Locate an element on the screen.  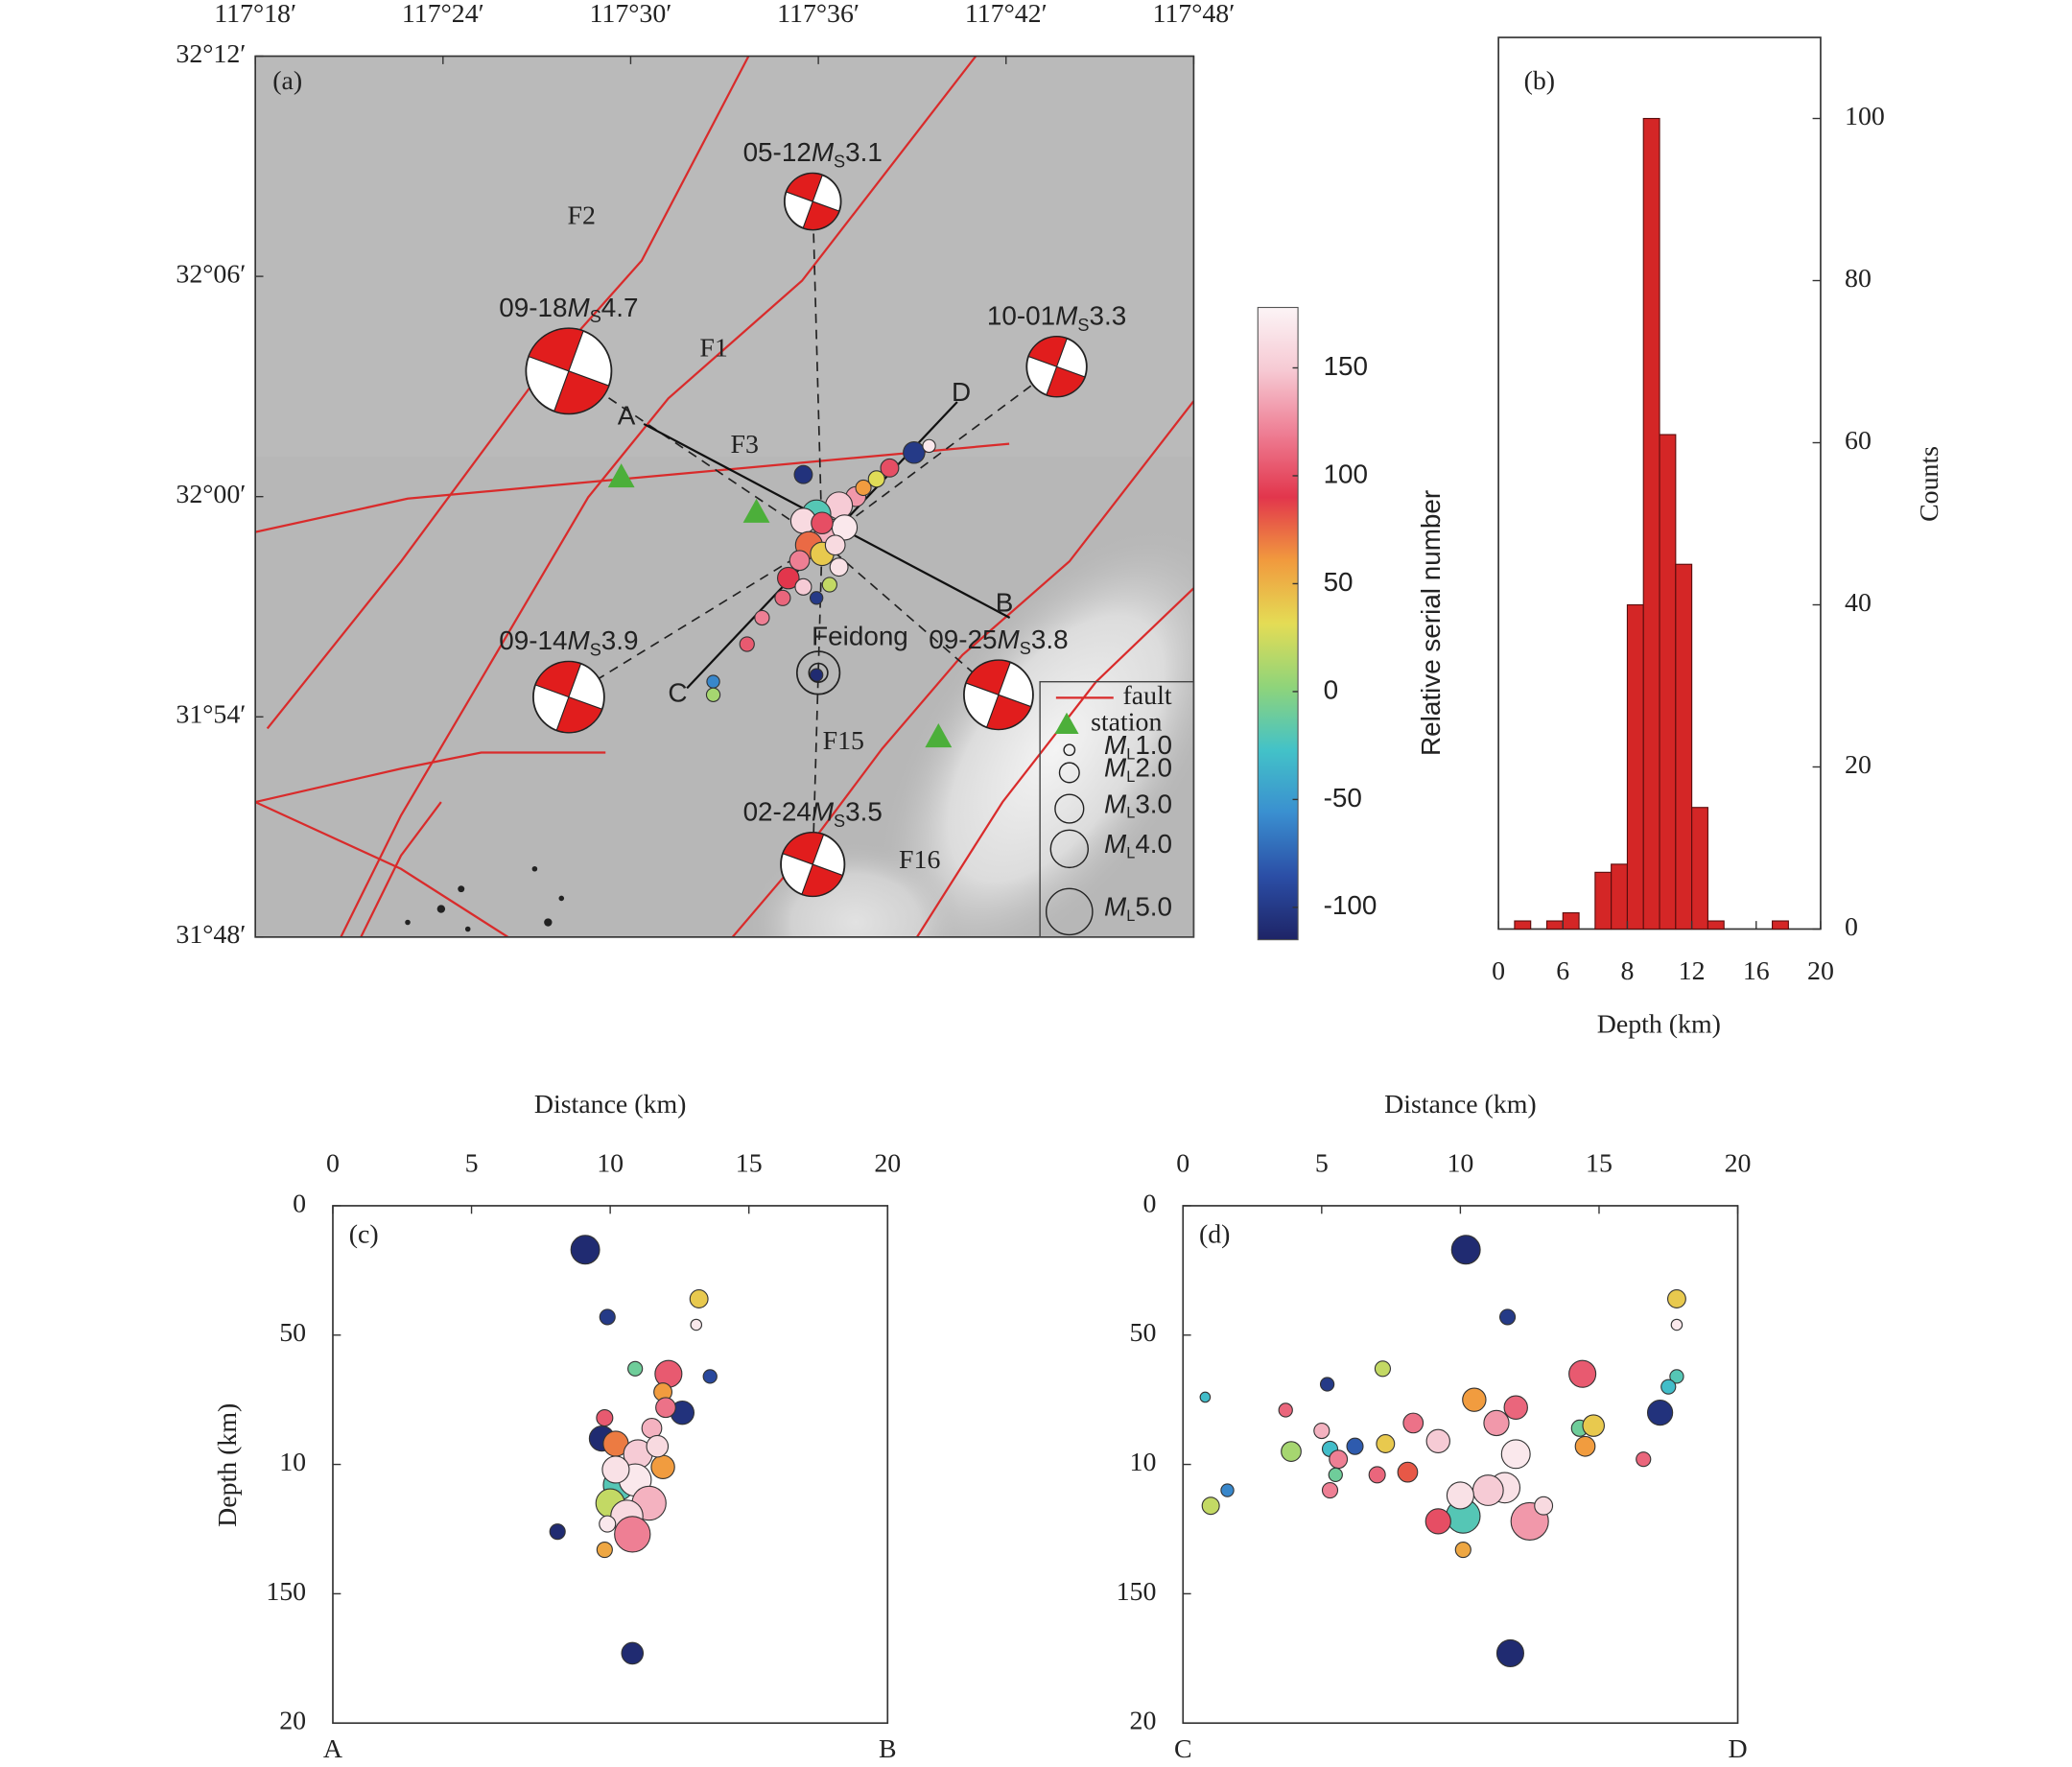
mechanism-label-part: 09-25 is located at coordinates (963, 639).